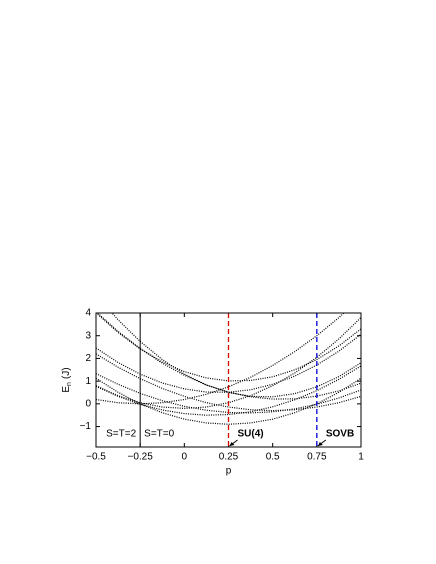  I want to click on y-label-main: E, so click(66, 389).